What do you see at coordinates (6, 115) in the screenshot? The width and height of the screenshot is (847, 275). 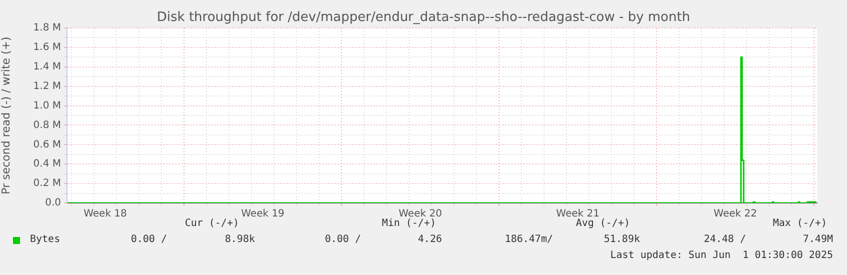 I see `y-axis-title: Pr second read (-) / write (+)` at bounding box center [6, 115].